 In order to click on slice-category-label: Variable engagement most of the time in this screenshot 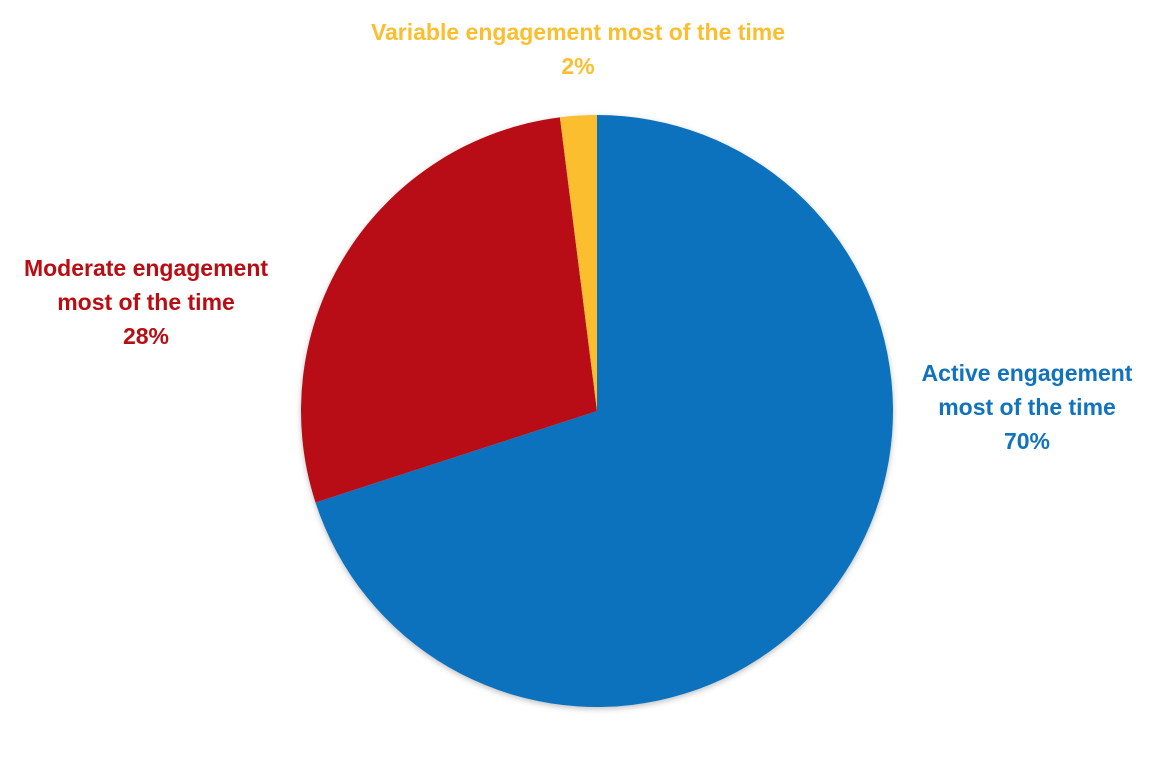, I will do `click(578, 32)`.